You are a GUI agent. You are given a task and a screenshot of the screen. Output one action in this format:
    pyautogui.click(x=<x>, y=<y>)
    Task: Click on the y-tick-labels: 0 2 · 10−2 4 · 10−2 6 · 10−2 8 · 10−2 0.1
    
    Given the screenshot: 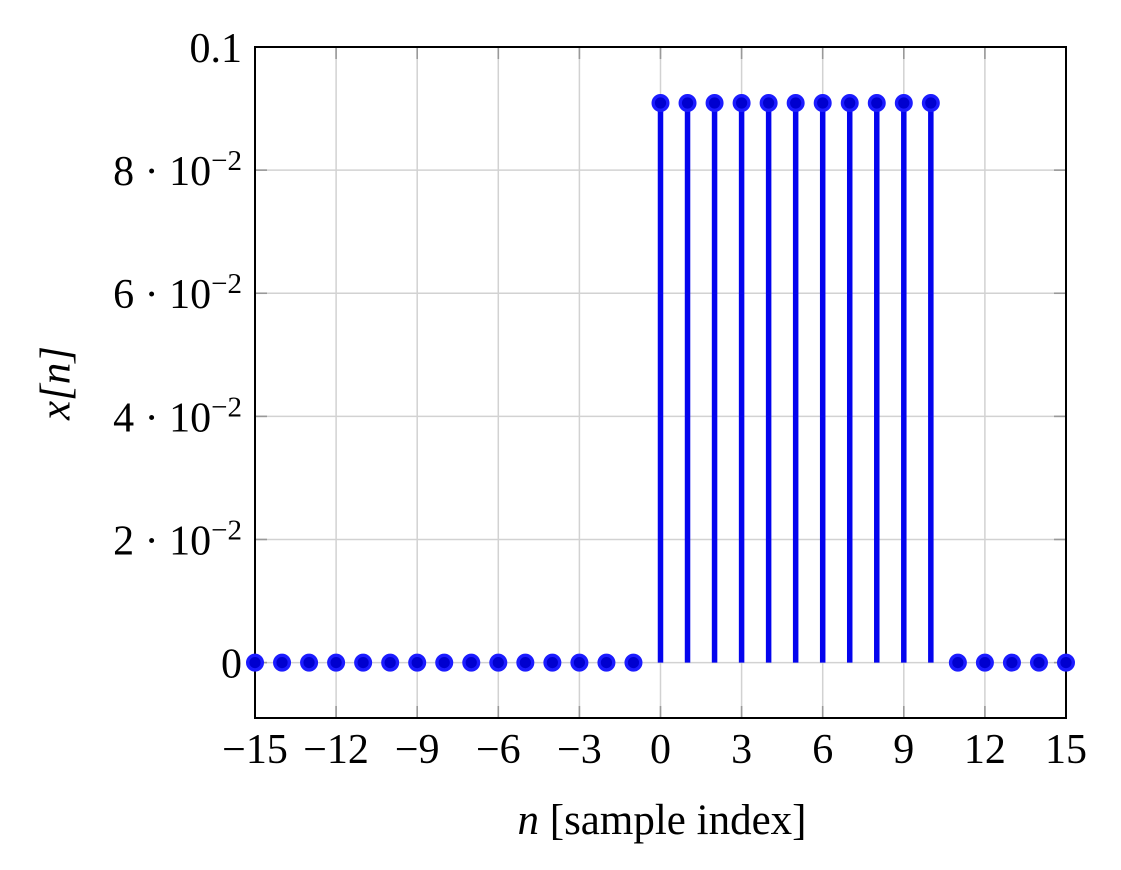 What is the action you would take?
    pyautogui.click(x=177, y=357)
    